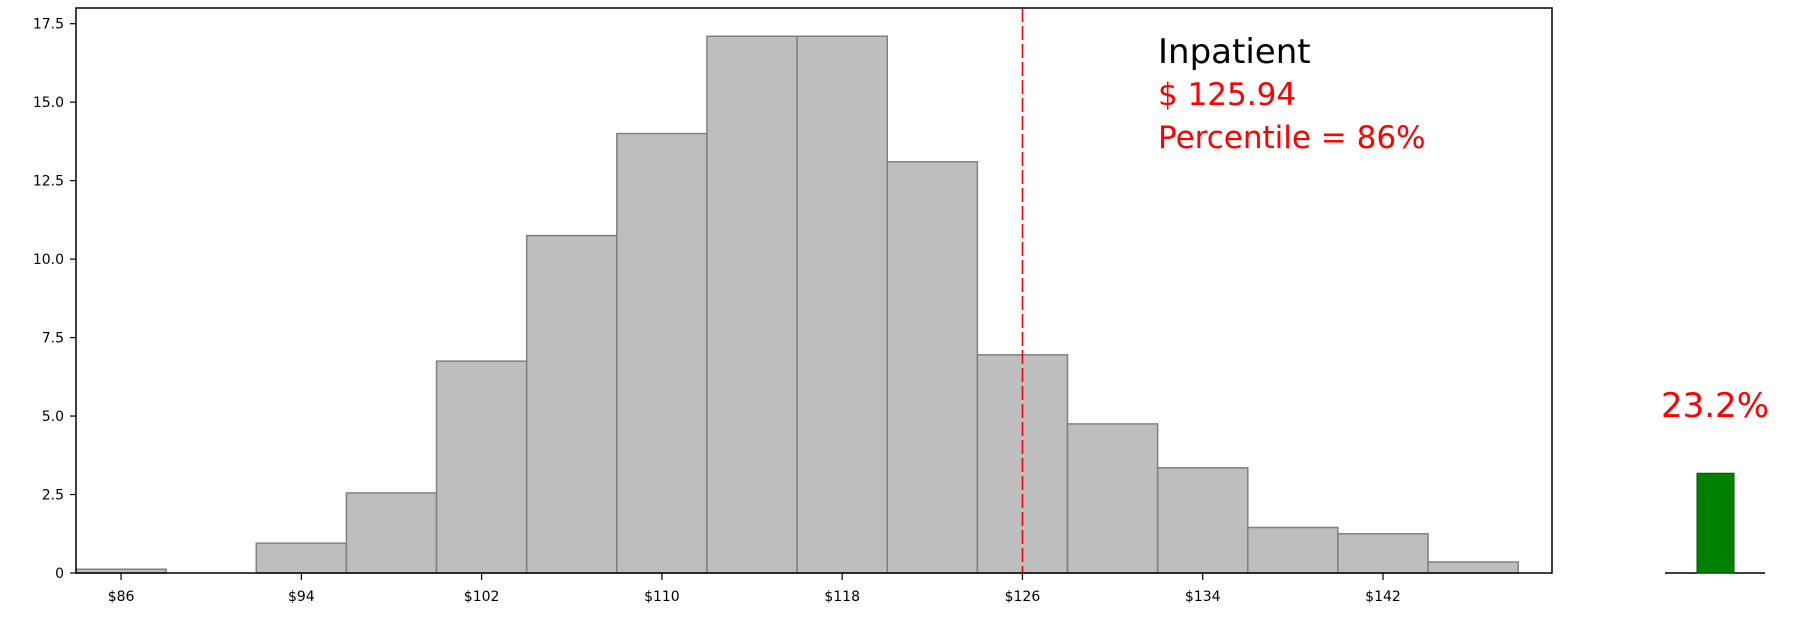 The width and height of the screenshot is (1799, 617). Describe the element at coordinates (53, 339) in the screenshot. I see `y-tick-label: 7.5` at that location.